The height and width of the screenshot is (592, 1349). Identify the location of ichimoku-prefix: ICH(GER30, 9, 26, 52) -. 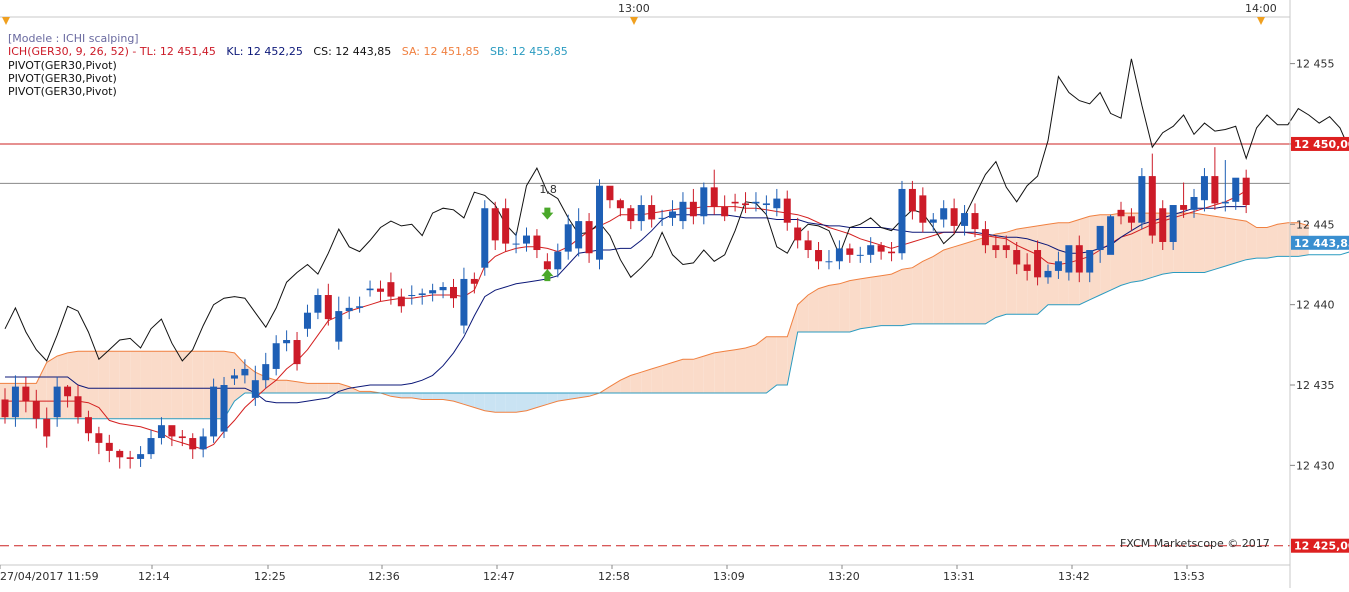
(72, 52).